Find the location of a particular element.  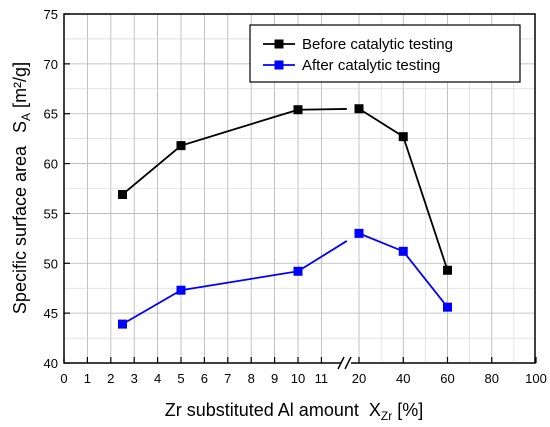

x-tick-label: 8 is located at coordinates (251, 378).